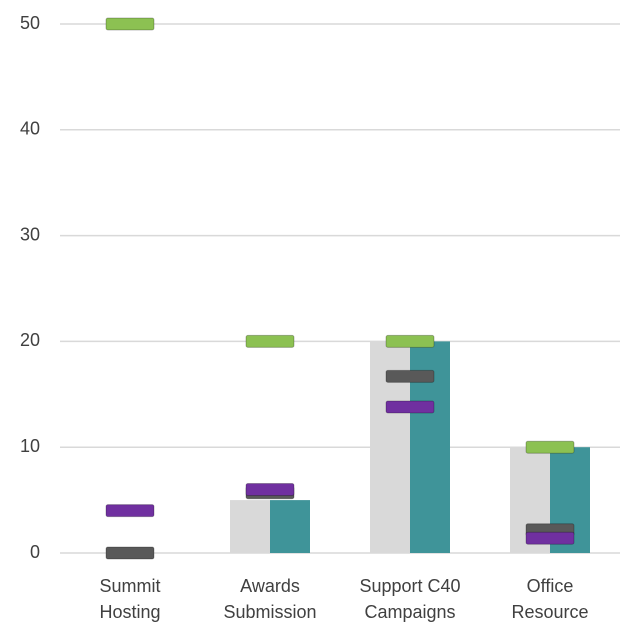 The height and width of the screenshot is (626, 628). Describe the element at coordinates (130, 599) in the screenshot. I see `x-tick-label: Summit Hosting` at that location.